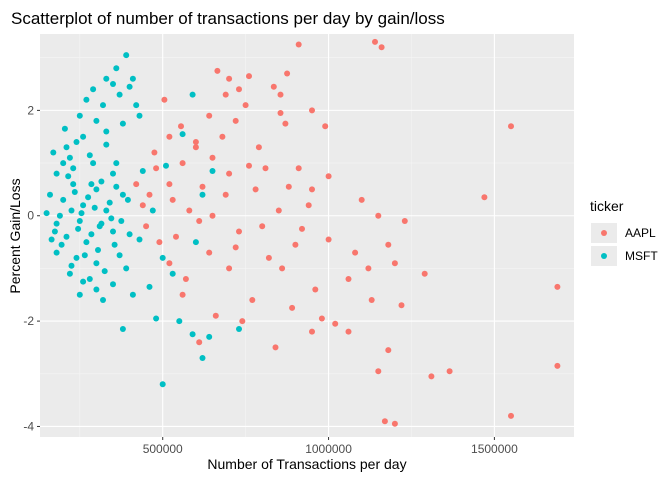 This screenshot has width=672, height=480. What do you see at coordinates (30, 216) in the screenshot?
I see `y-tick-label: 0` at bounding box center [30, 216].